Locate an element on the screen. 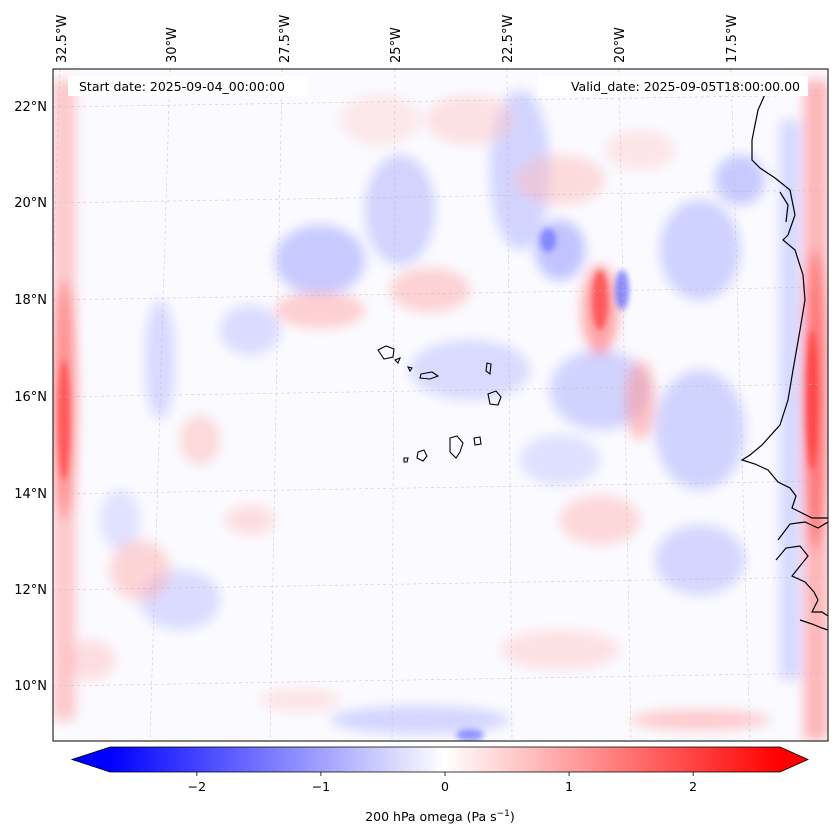 The image size is (837, 839). colorbar-outline is located at coordinates (439, 759).